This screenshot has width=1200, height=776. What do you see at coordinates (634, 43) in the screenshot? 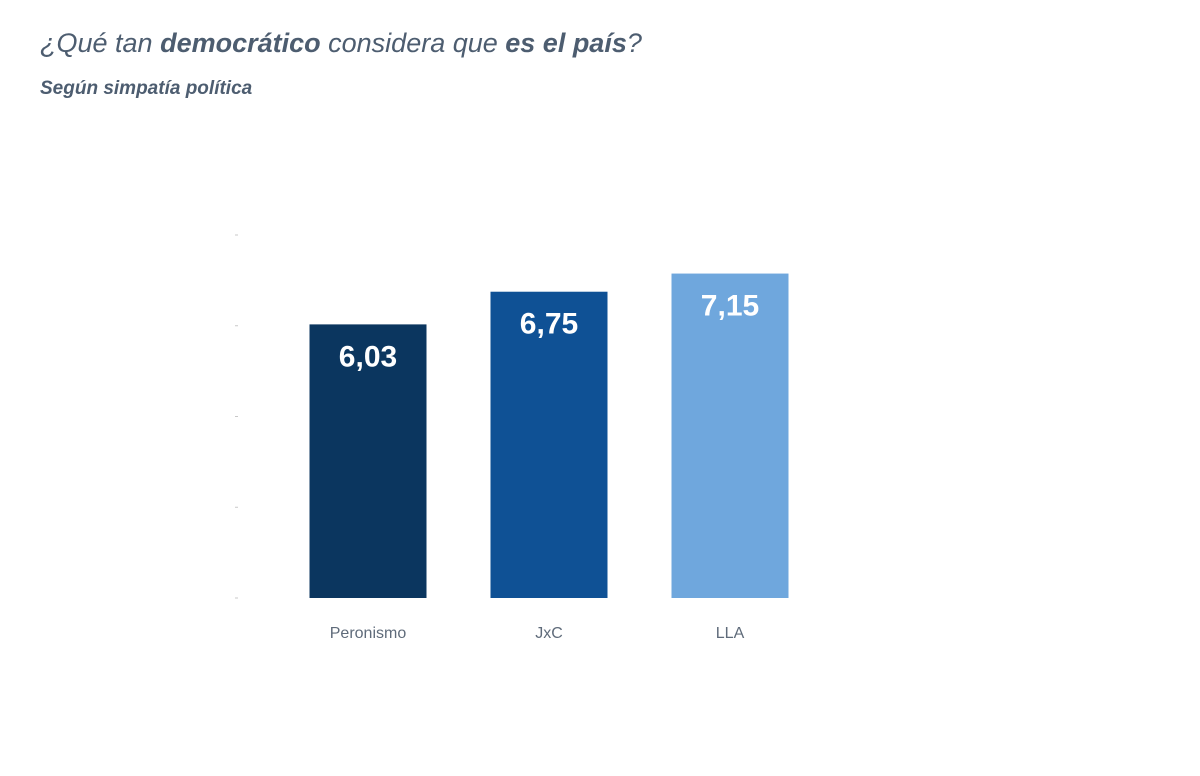
I see `title-part: ?` at bounding box center [634, 43].